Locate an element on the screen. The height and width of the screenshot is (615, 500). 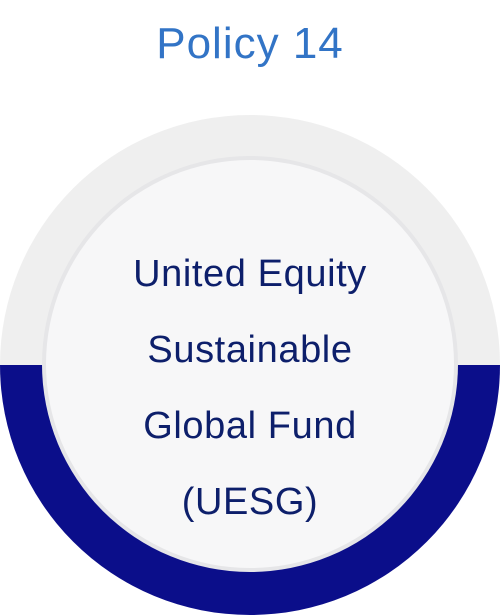
policy-title: Policy 14 is located at coordinates (250, 43).